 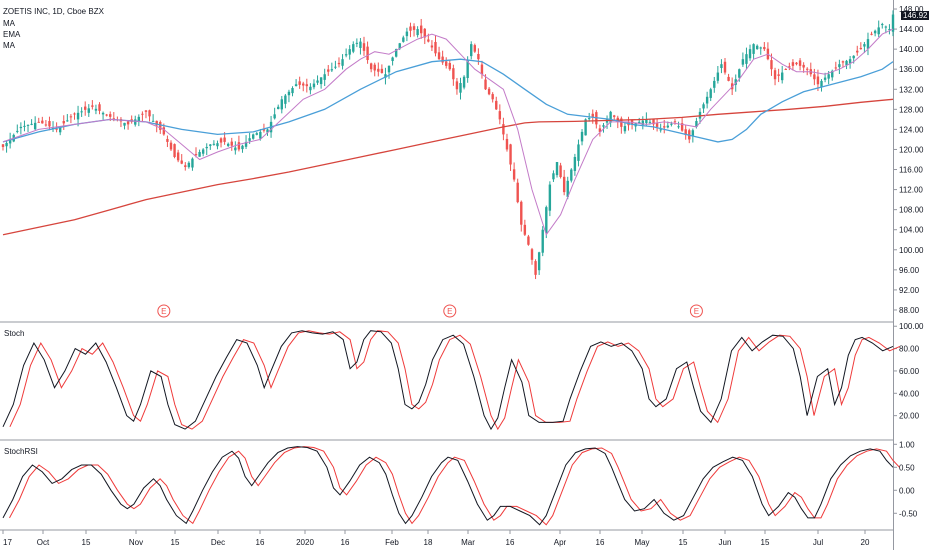 What do you see at coordinates (218, 542) in the screenshot?
I see `time-tick-label: Dec` at bounding box center [218, 542].